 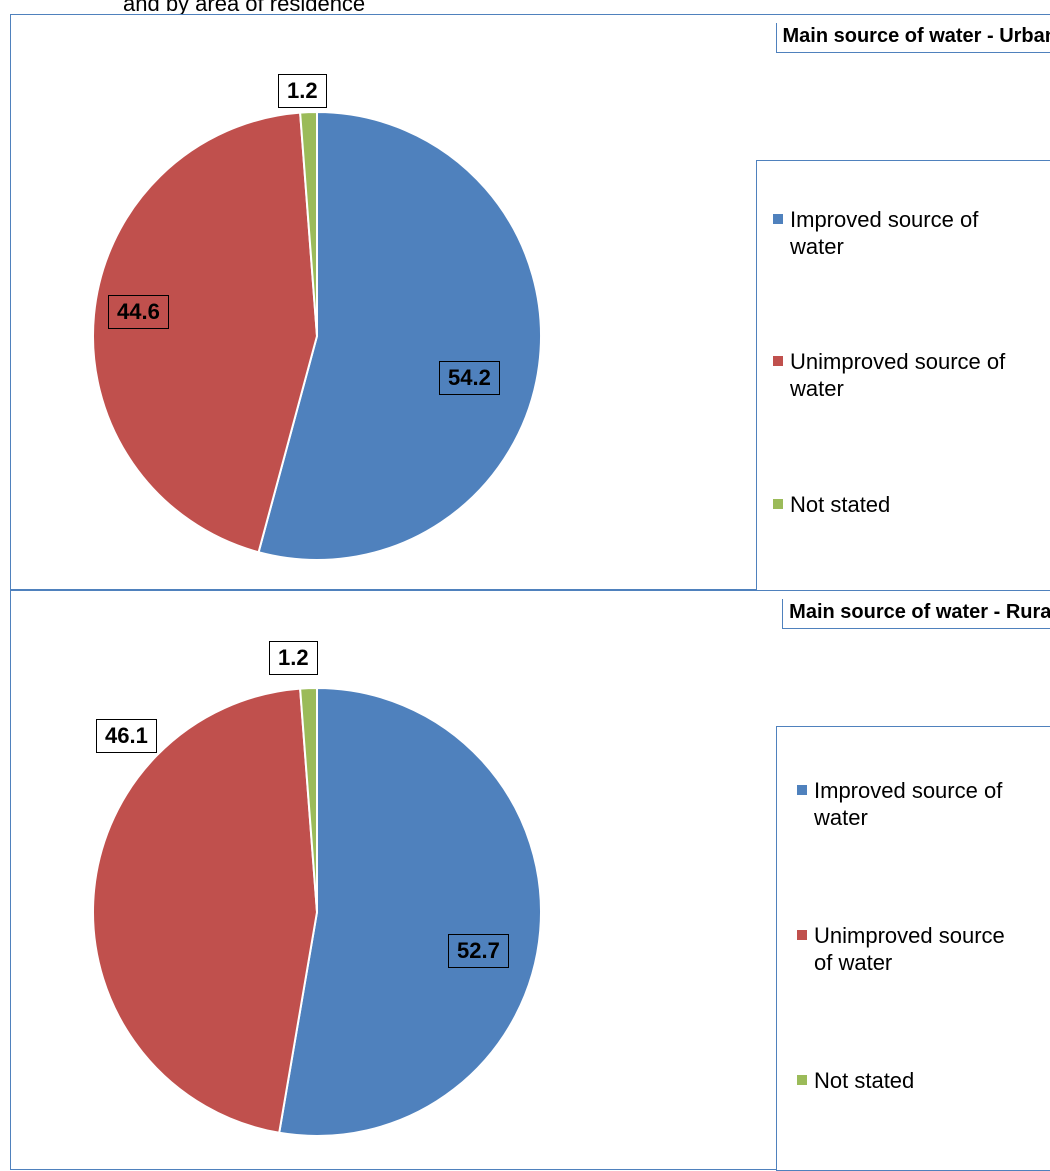 What do you see at coordinates (908, 790) in the screenshot?
I see `rural-legend-label-improved-line1: Improved source of` at bounding box center [908, 790].